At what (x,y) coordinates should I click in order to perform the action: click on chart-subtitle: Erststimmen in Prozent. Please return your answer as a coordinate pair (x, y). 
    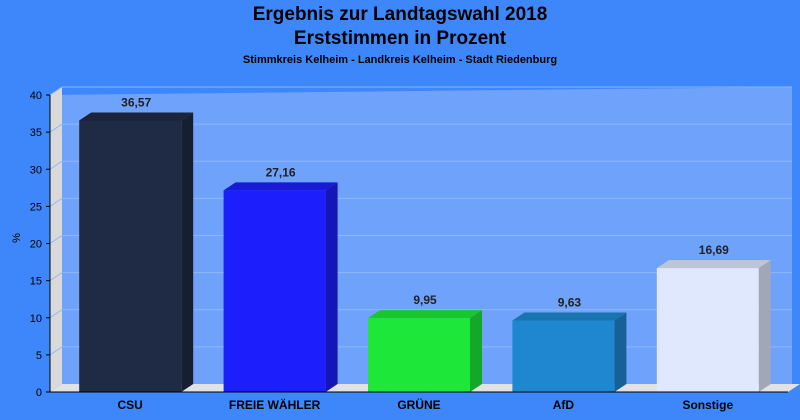
    Looking at the image, I should click on (400, 38).